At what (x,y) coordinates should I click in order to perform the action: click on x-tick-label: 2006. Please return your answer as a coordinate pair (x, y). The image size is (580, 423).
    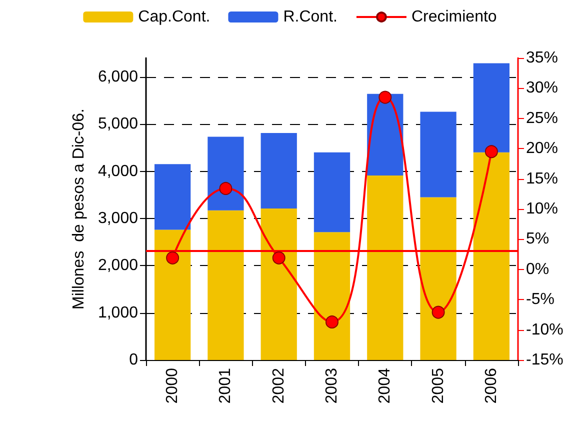
    Looking at the image, I should click on (491, 386).